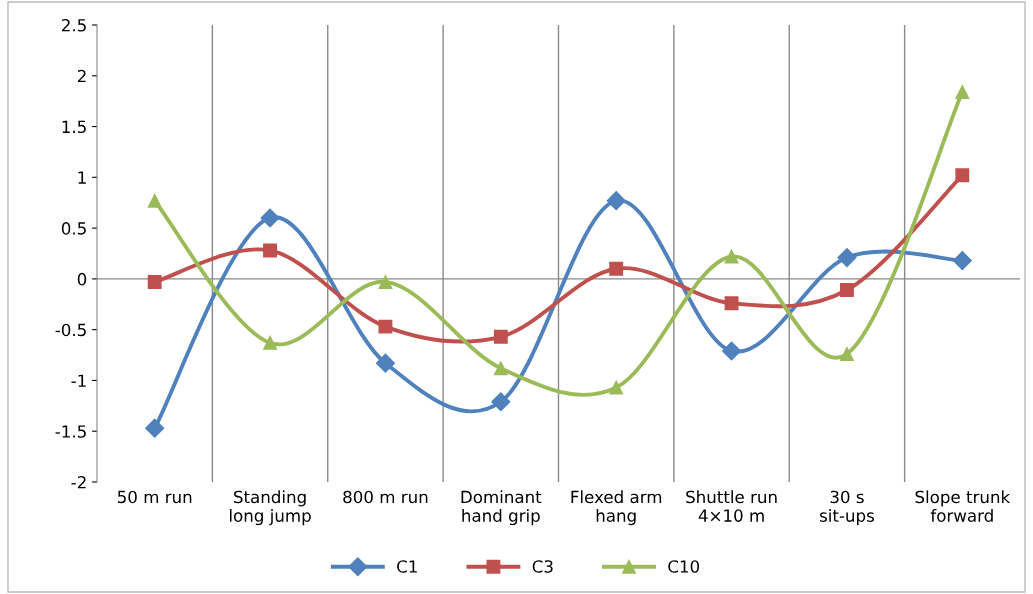 This screenshot has width=1033, height=594. What do you see at coordinates (270, 508) in the screenshot?
I see `x-tick-label: Standing long jump` at bounding box center [270, 508].